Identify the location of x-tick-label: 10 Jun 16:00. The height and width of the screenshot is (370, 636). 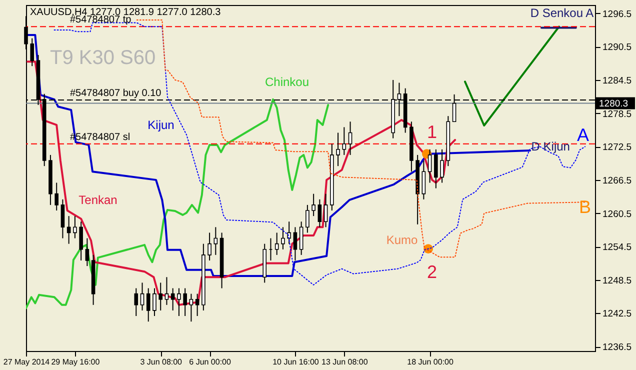
(296, 362).